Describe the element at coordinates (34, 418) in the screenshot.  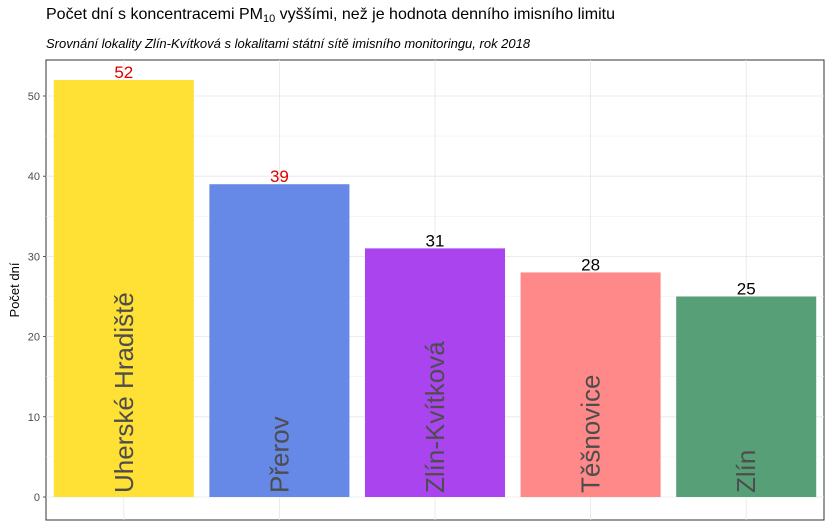
I see `y-tick-label: 10` at that location.